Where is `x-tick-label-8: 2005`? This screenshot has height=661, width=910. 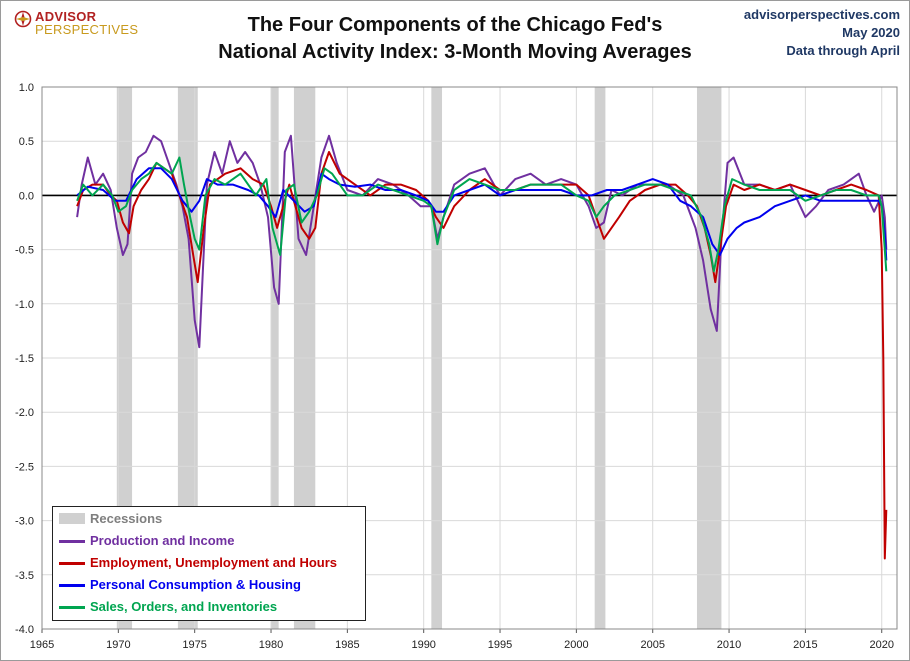 x-tick-label-8: 2005 is located at coordinates (652, 645).